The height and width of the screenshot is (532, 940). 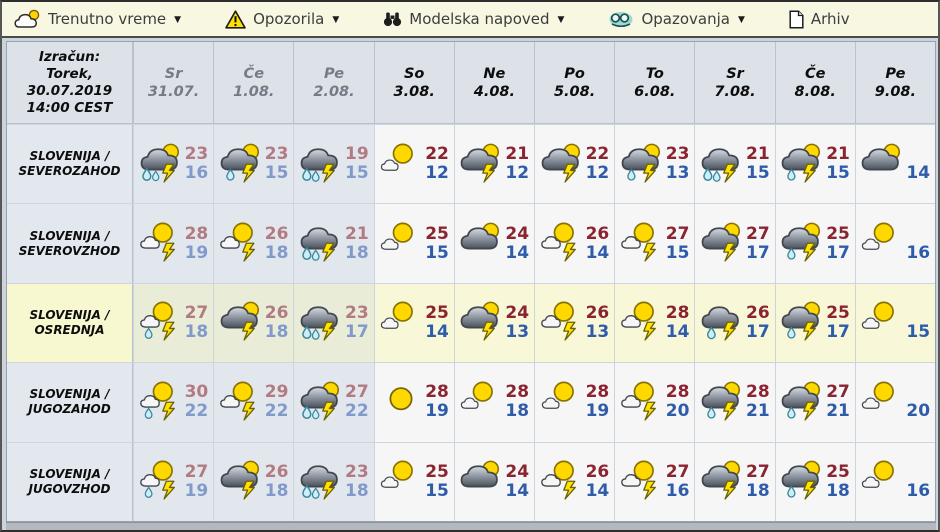 What do you see at coordinates (678, 322) in the screenshot?
I see `temps: 28 14` at bounding box center [678, 322].